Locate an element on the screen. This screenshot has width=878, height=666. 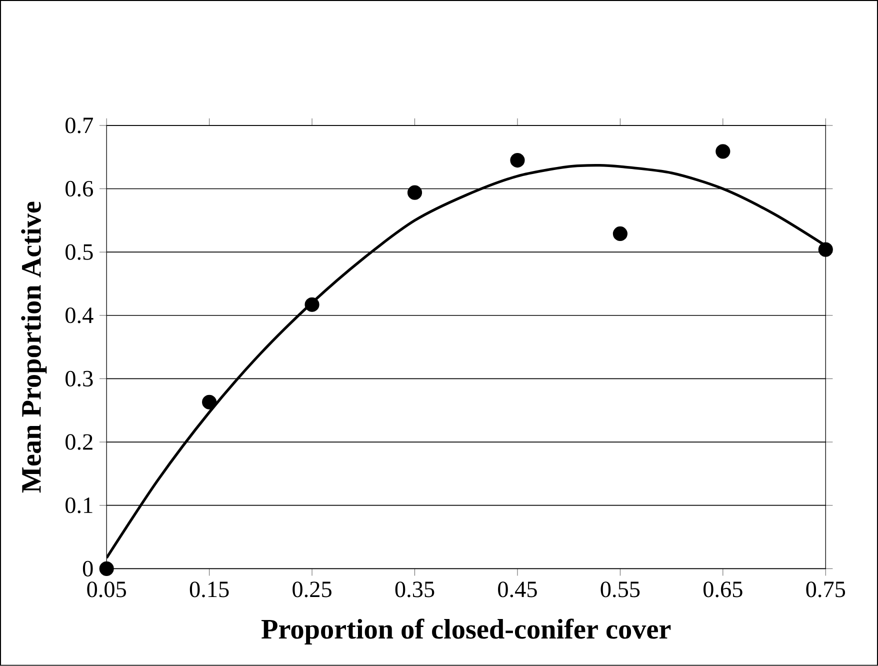
x-tick-label: 0.55 is located at coordinates (620, 590).